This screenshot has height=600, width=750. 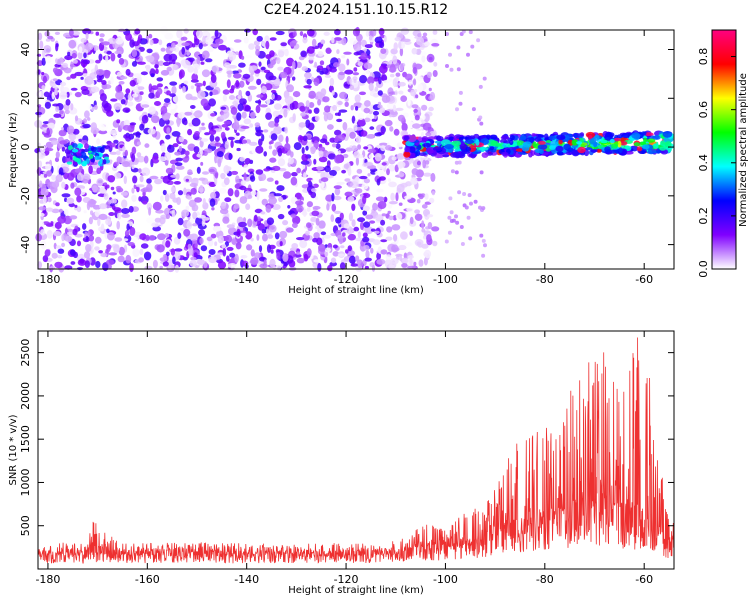 What do you see at coordinates (259, 102) in the screenshot?
I see `spectrogram-cell-2007` at bounding box center [259, 102].